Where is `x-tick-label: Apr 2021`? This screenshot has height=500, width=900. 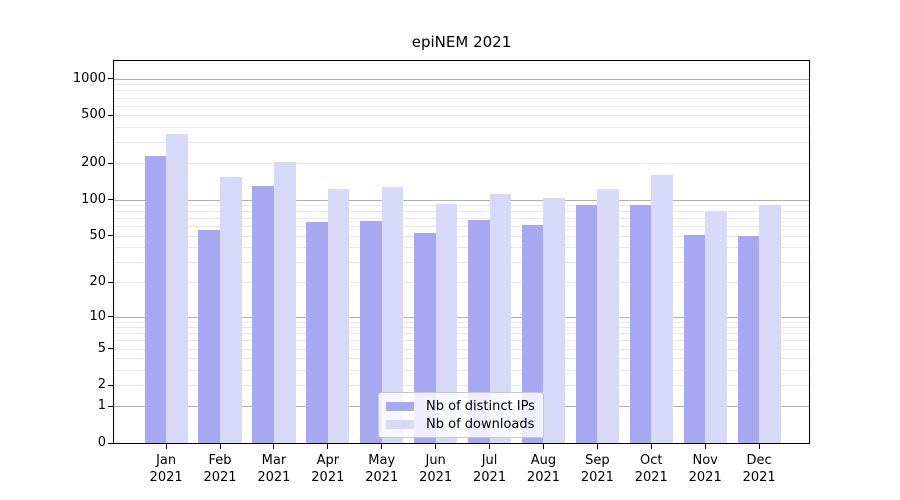 x-tick-label: Apr 2021 is located at coordinates (328, 469).